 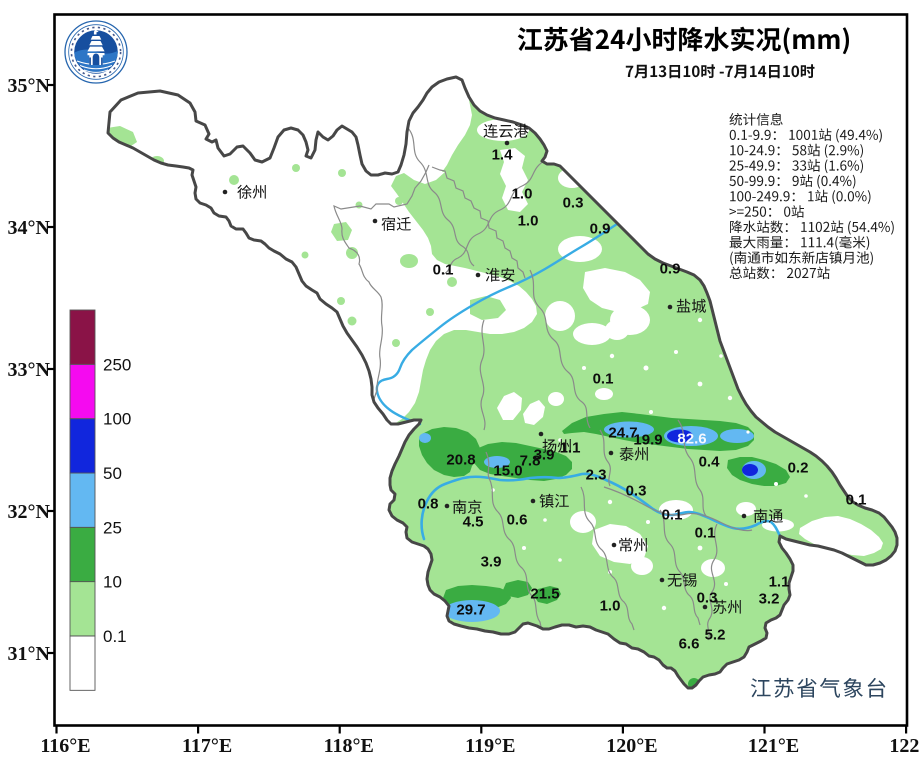 What do you see at coordinates (769, 599) in the screenshot?
I see `svg-text: 3.2` at bounding box center [769, 599].